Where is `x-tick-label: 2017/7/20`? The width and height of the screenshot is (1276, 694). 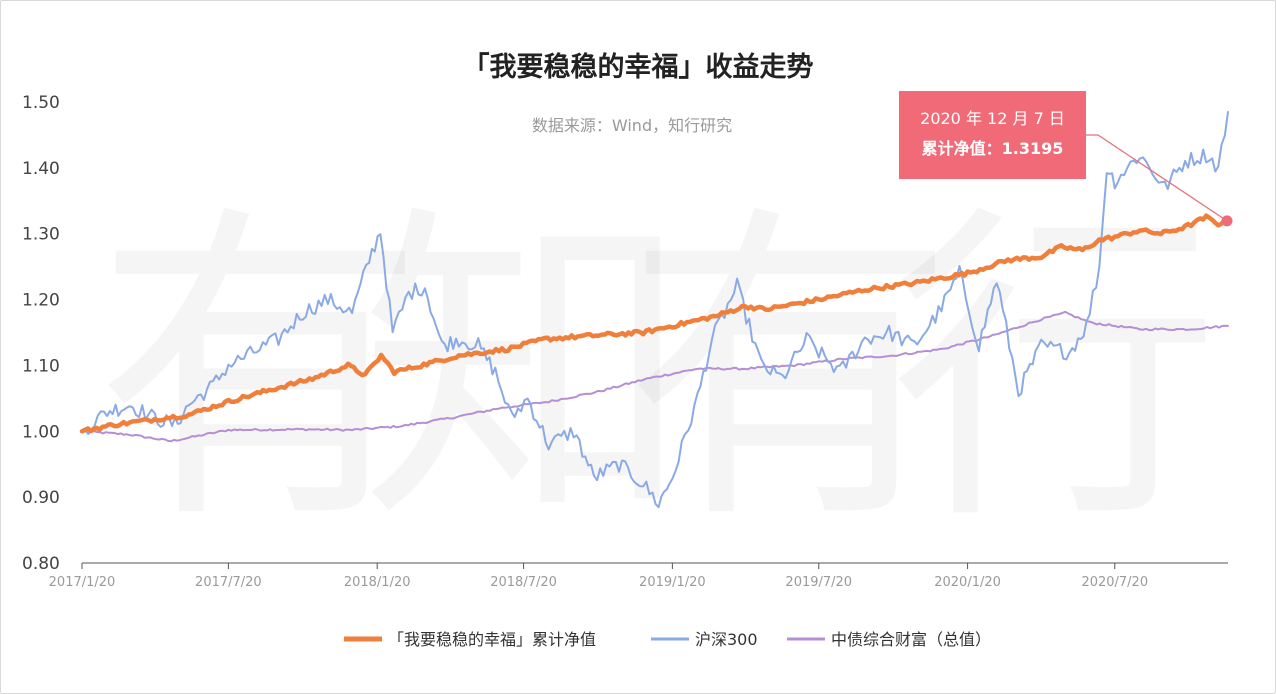 x-tick-label: 2017/7/20 is located at coordinates (228, 582).